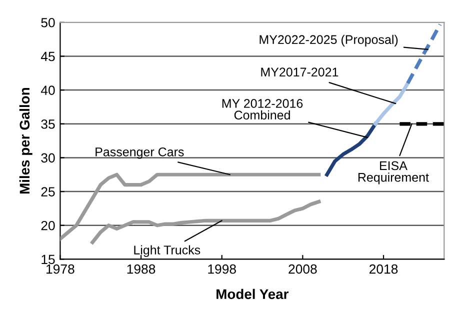  What do you see at coordinates (48, 23) in the screenshot?
I see `y-tick-label: 50` at bounding box center [48, 23].